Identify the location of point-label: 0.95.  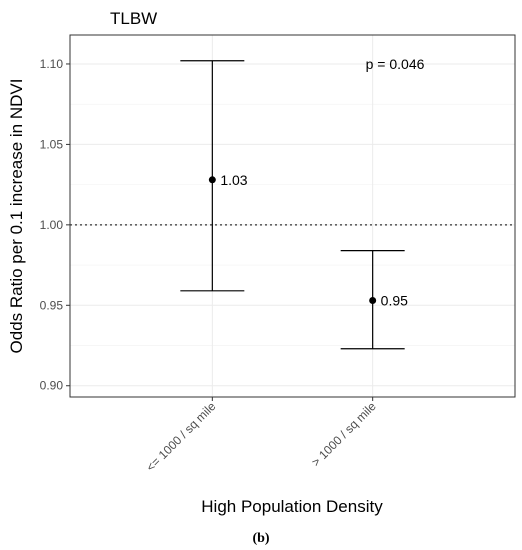
(394, 300).